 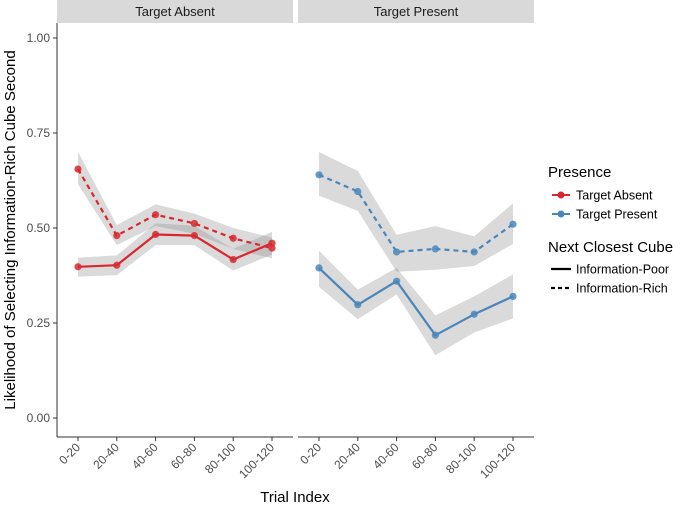 I want to click on panel-title-target-absent: Target Absent, so click(x=175, y=11).